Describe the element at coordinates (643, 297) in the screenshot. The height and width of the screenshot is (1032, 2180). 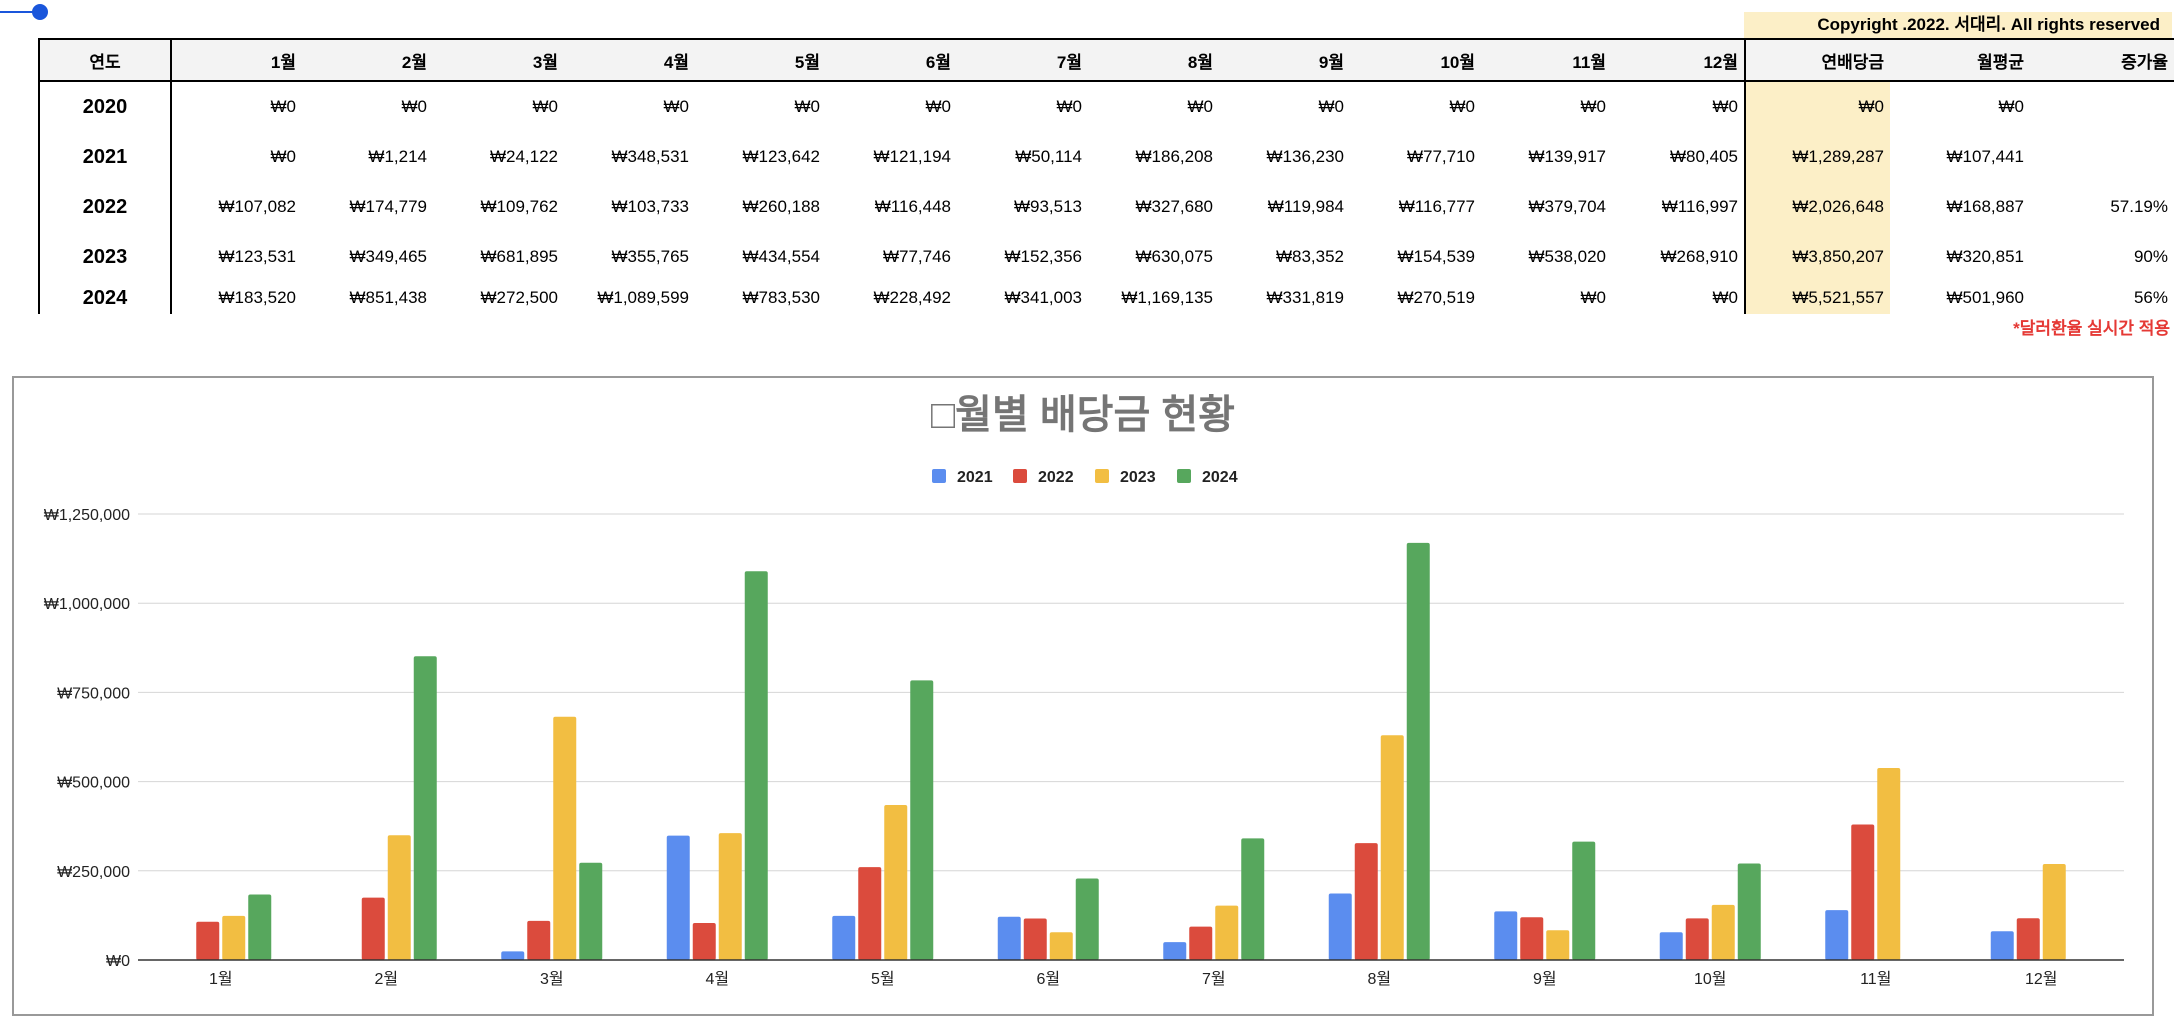
I see `cell-month-value: ₩1,089,599` at that location.